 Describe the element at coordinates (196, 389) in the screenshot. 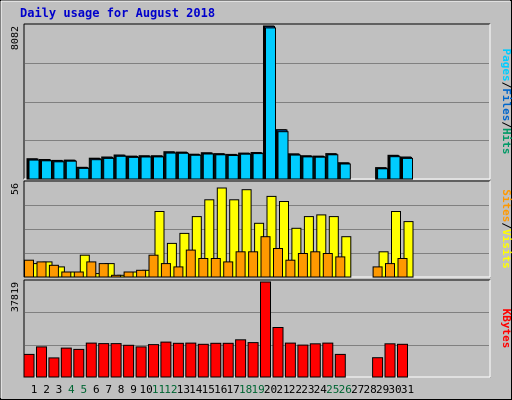

I see `x-tick-label-day-14: 14` at that location.